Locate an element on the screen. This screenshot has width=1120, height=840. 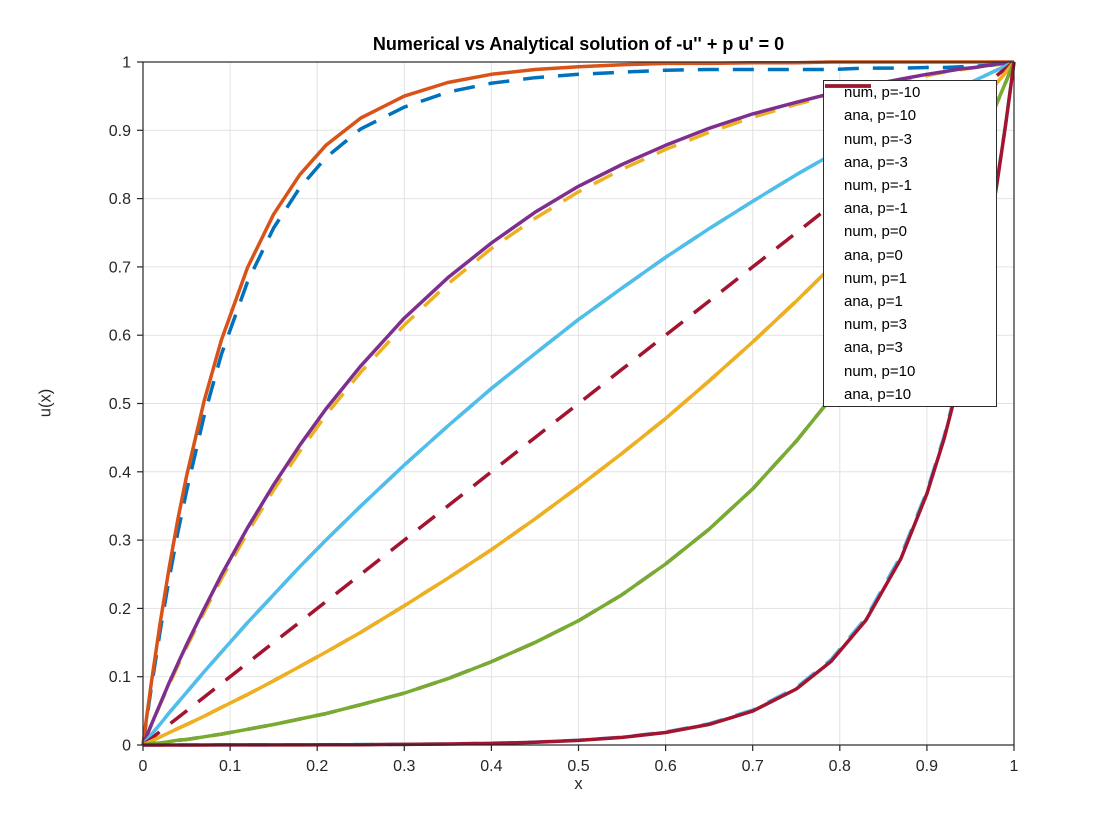
legend-item-label: num, p=-10 is located at coordinates (882, 93).